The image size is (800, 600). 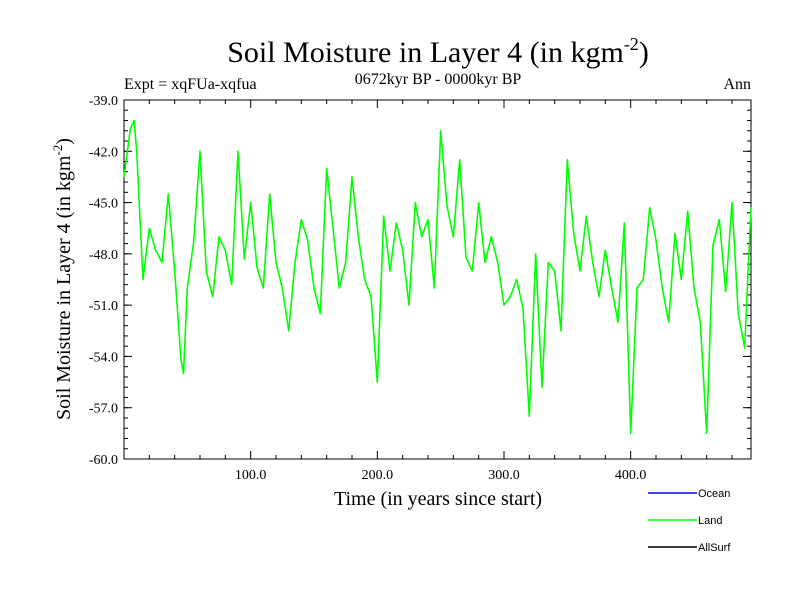 I want to click on x-tick-label: 200.0, so click(x=378, y=475).